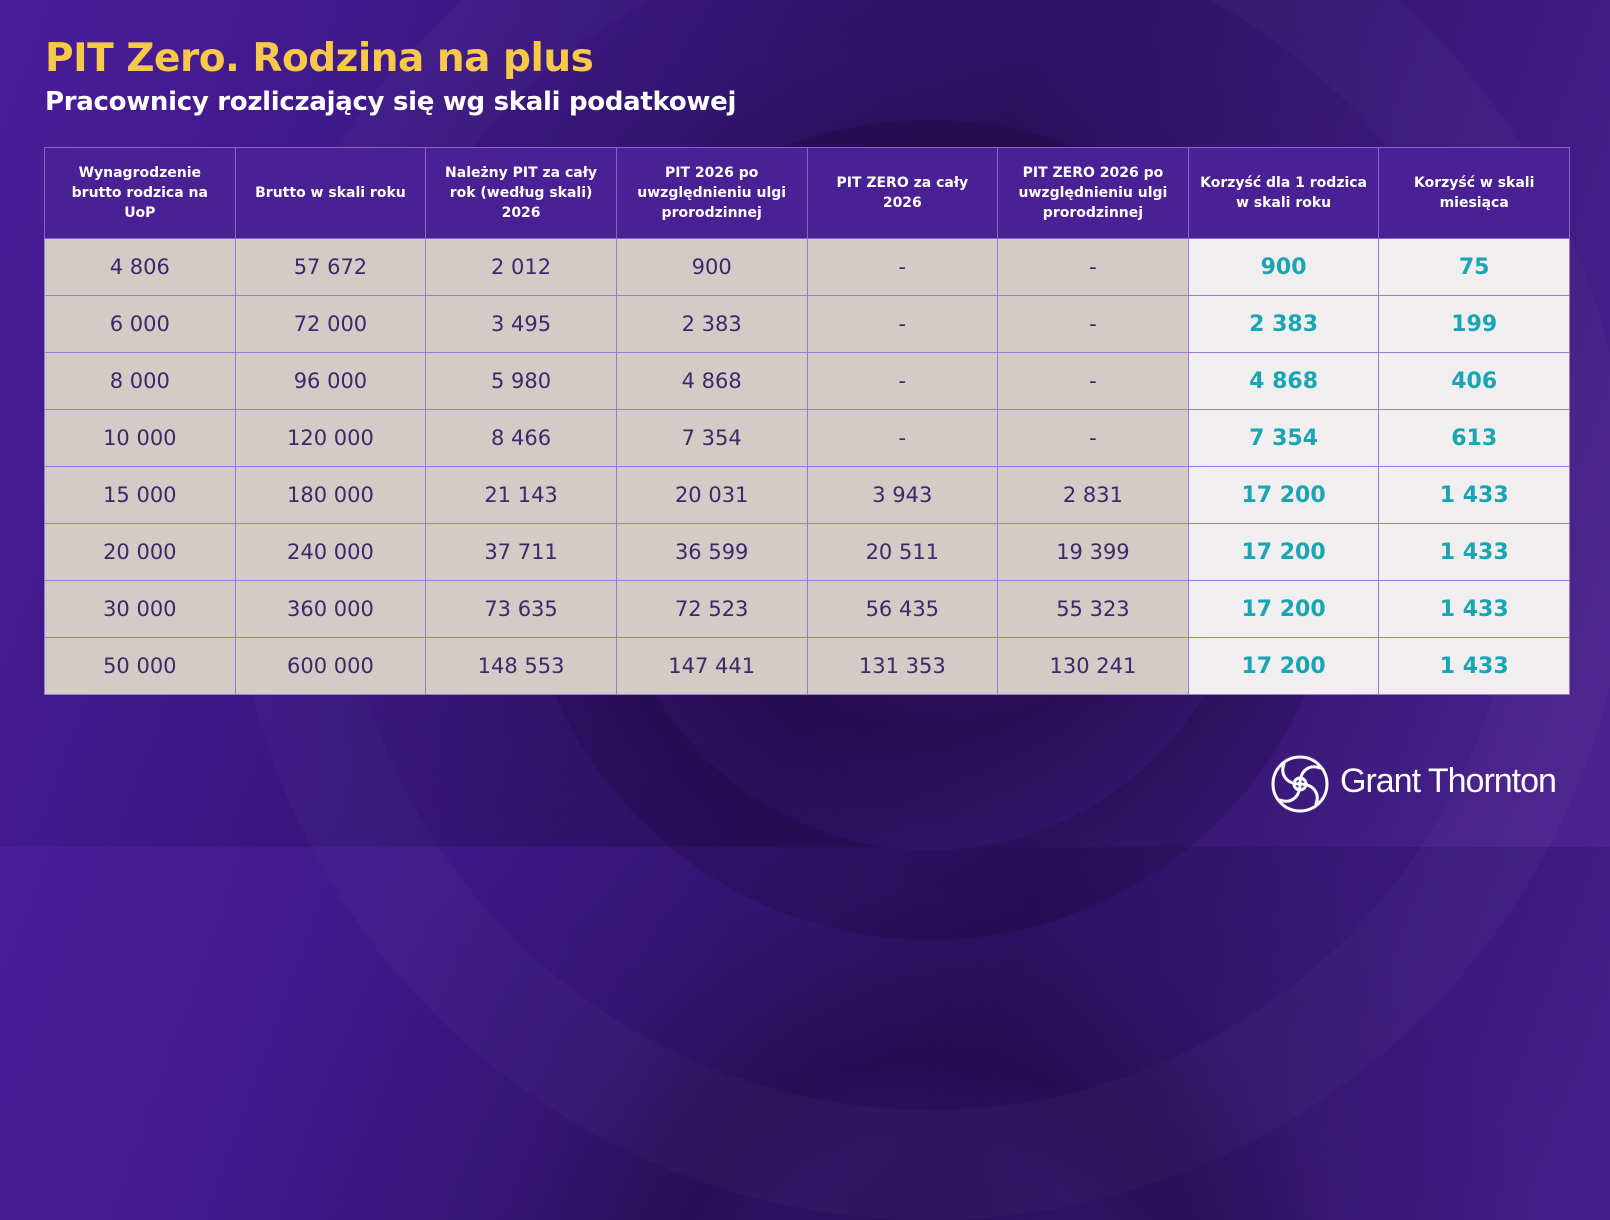  What do you see at coordinates (521, 381) in the screenshot?
I see `table-cell: 5 980` at bounding box center [521, 381].